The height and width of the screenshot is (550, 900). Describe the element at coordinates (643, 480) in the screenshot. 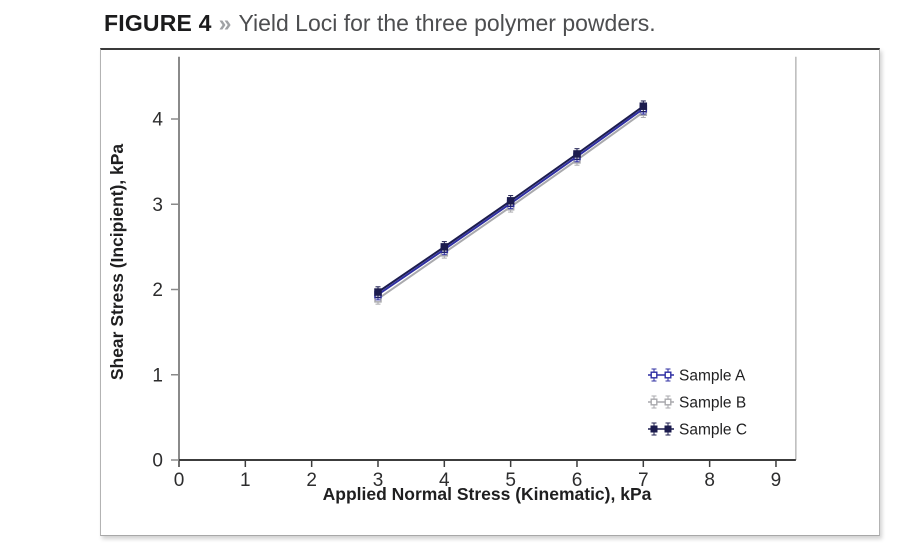

I see `x-tick-label: 7` at that location.